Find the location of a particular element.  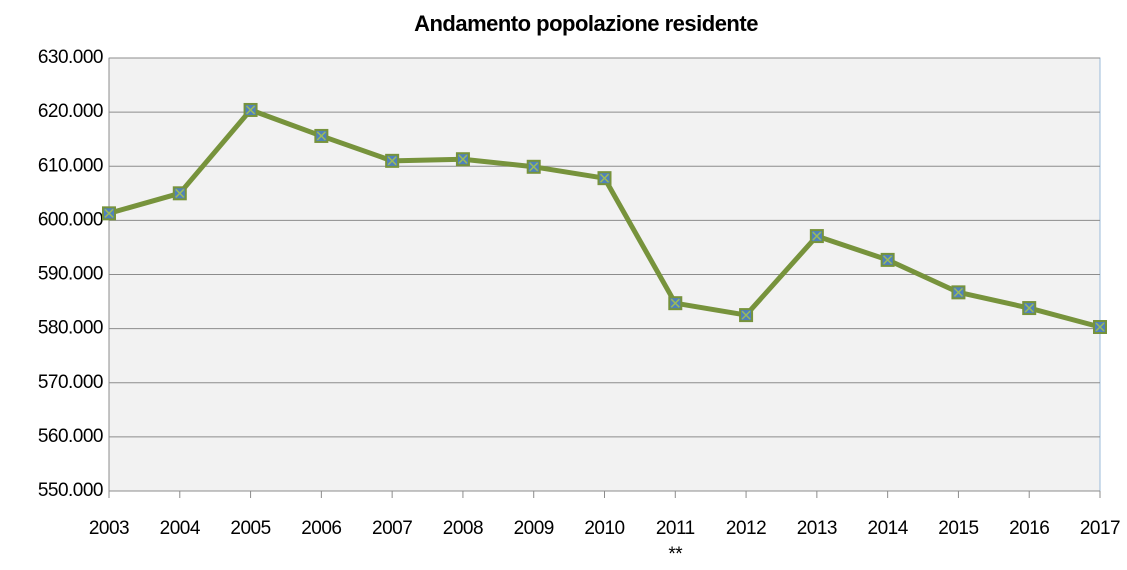

x-tick-label: 2007 is located at coordinates (392, 528).